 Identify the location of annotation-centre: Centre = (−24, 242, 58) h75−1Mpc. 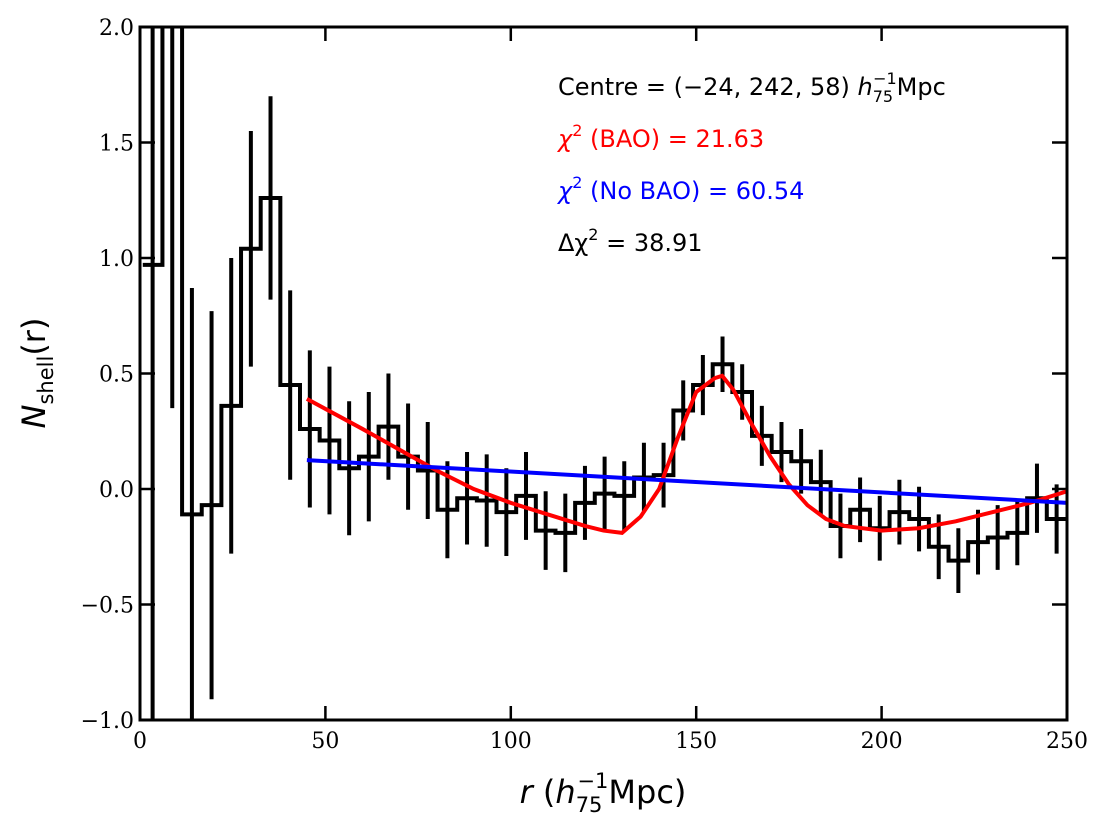
(752, 87).